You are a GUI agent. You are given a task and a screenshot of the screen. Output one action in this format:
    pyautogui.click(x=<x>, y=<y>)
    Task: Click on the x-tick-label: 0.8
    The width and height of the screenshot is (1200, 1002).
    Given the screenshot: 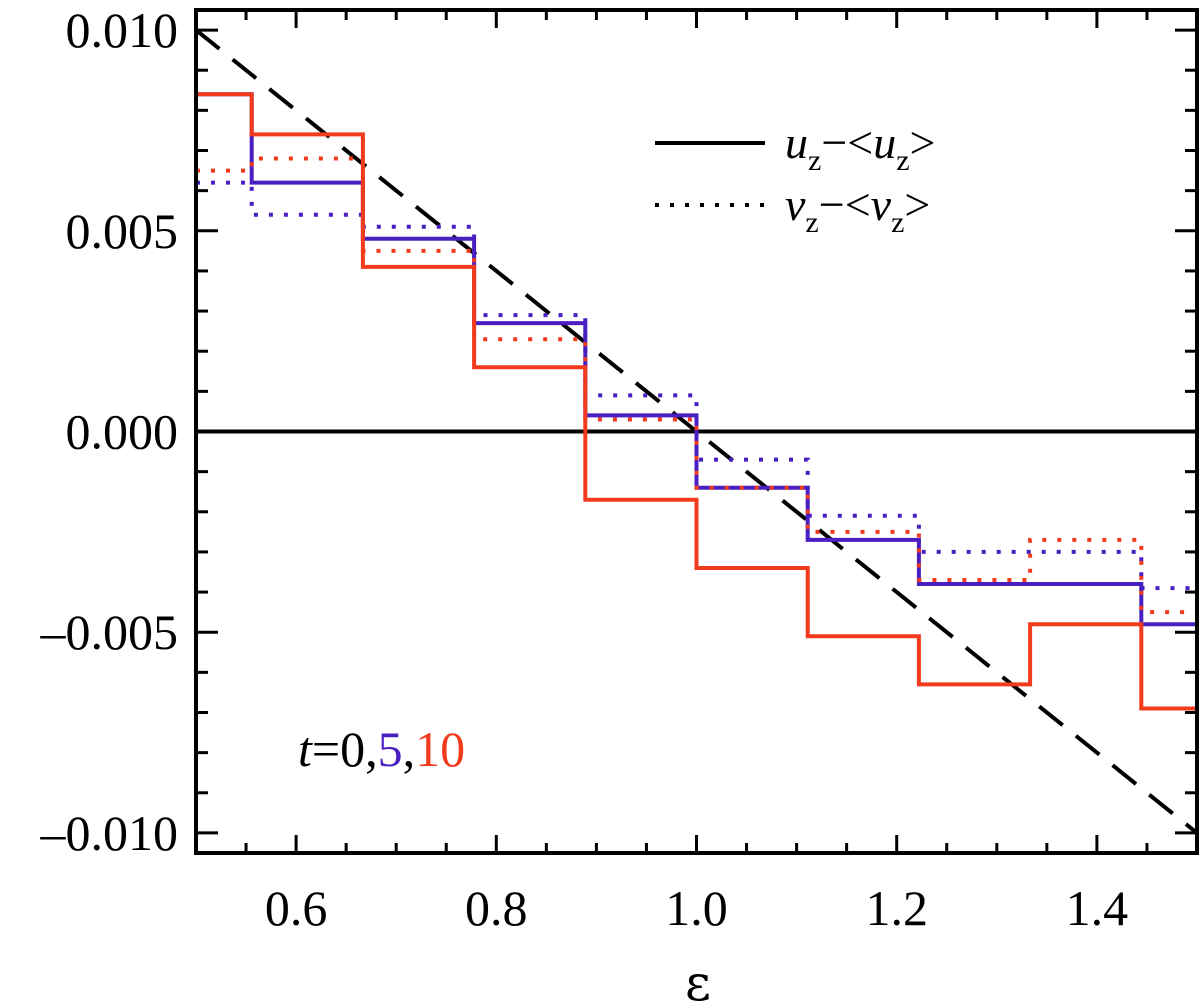 What is the action you would take?
    pyautogui.click(x=496, y=908)
    